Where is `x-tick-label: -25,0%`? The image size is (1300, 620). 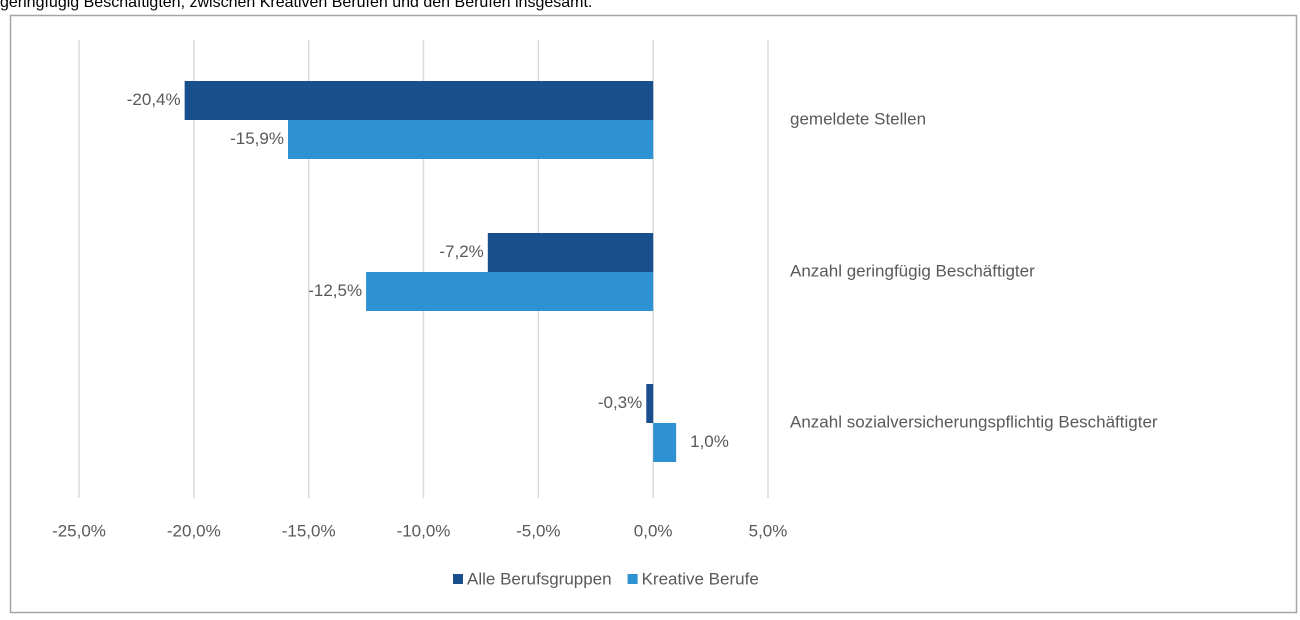 x-tick-label: -25,0% is located at coordinates (79, 530).